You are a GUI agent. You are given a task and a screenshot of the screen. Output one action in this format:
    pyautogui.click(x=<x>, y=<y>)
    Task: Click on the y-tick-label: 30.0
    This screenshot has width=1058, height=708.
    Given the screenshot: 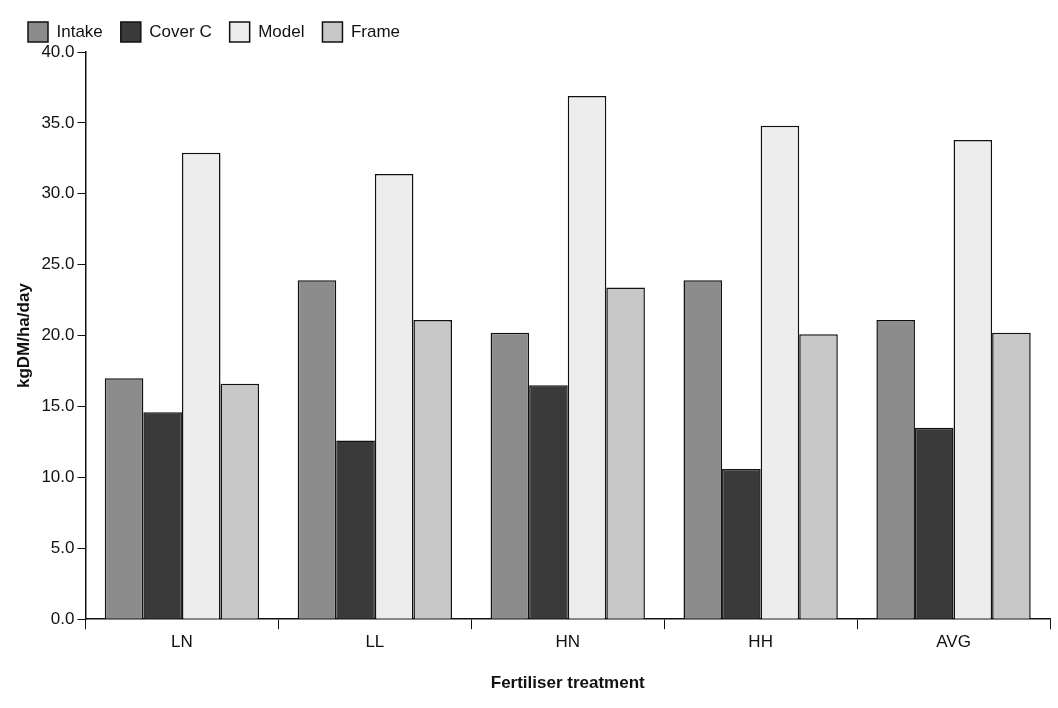 What is the action you would take?
    pyautogui.click(x=58, y=193)
    